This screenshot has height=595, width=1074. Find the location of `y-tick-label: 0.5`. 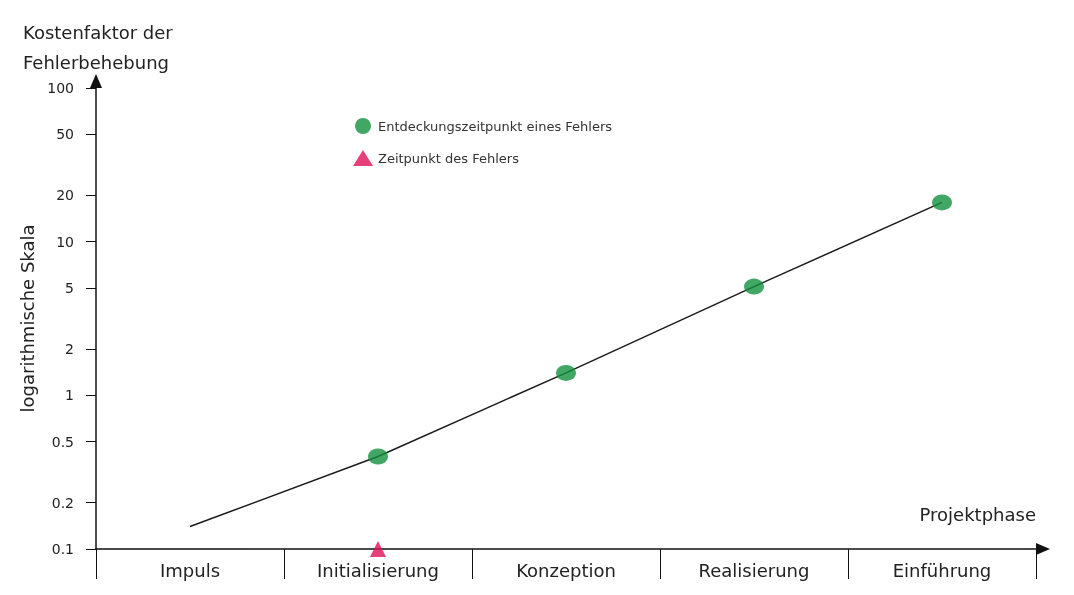

y-tick-label: 0.5 is located at coordinates (62, 441).